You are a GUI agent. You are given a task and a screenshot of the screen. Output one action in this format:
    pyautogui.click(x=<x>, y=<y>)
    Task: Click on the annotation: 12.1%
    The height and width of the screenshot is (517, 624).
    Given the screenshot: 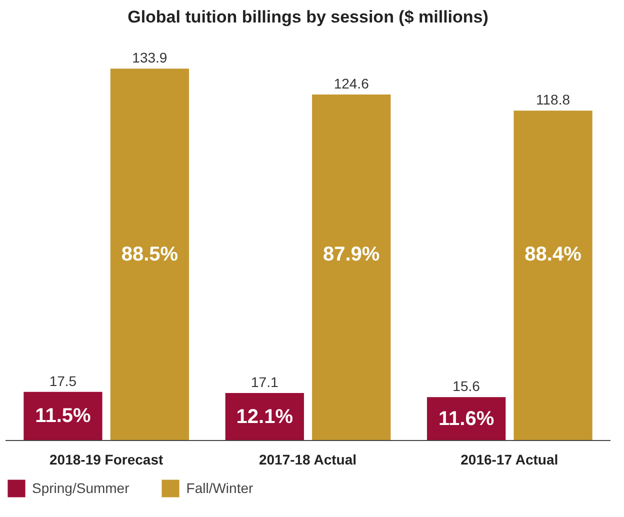 What is the action you would take?
    pyautogui.click(x=265, y=417)
    